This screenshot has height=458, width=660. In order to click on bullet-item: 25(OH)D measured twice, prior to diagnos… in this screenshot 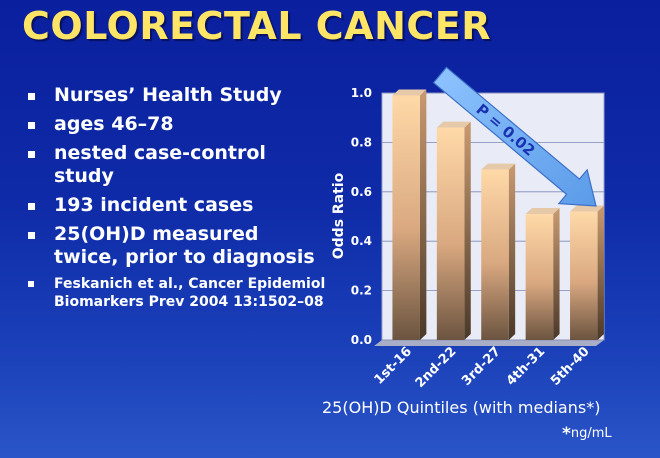, I will do `click(178, 246)`.